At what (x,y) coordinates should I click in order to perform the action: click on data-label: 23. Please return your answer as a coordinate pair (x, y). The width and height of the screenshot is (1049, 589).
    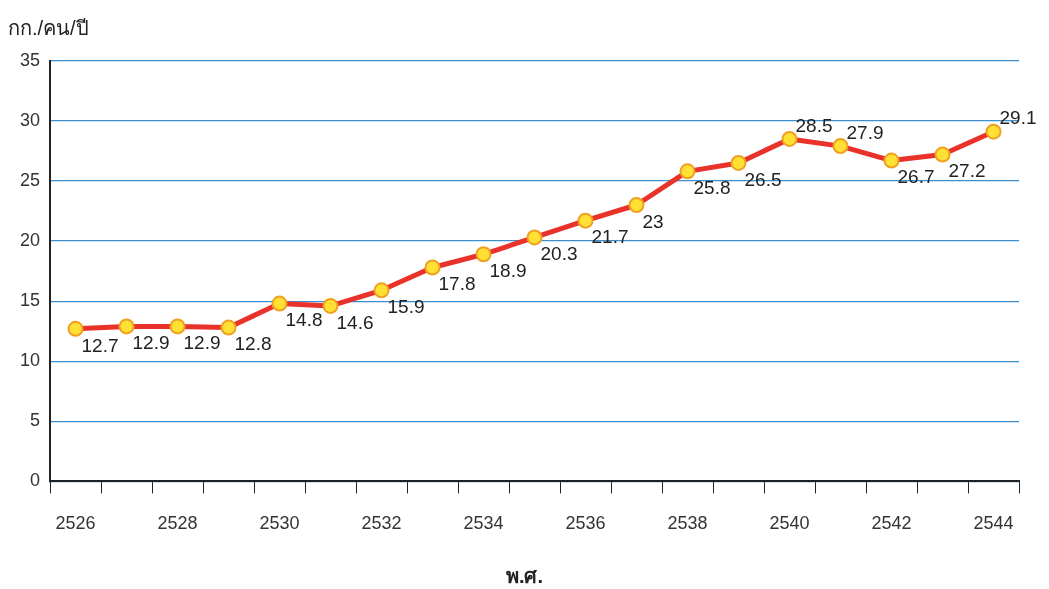
    Looking at the image, I should click on (653, 221).